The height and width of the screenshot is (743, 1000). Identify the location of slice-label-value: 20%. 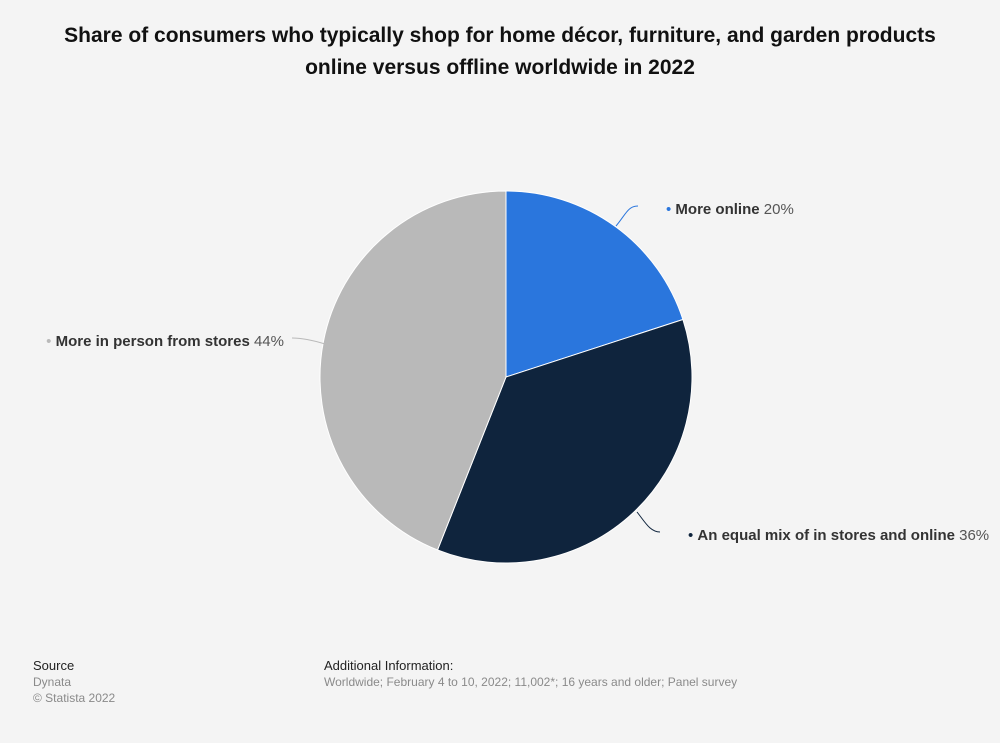
(779, 209).